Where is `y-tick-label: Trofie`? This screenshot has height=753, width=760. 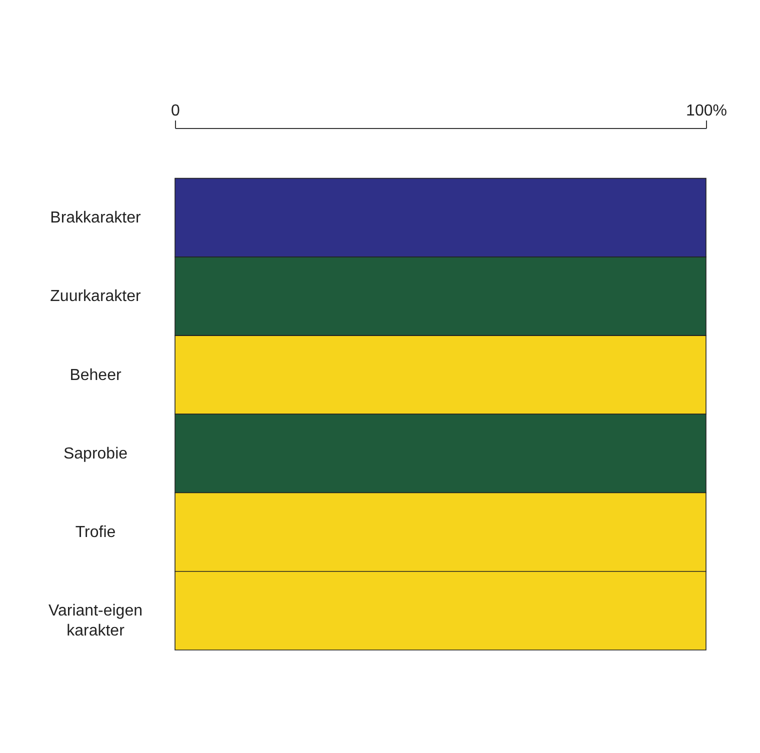
y-tick-label: Trofie is located at coordinates (95, 533).